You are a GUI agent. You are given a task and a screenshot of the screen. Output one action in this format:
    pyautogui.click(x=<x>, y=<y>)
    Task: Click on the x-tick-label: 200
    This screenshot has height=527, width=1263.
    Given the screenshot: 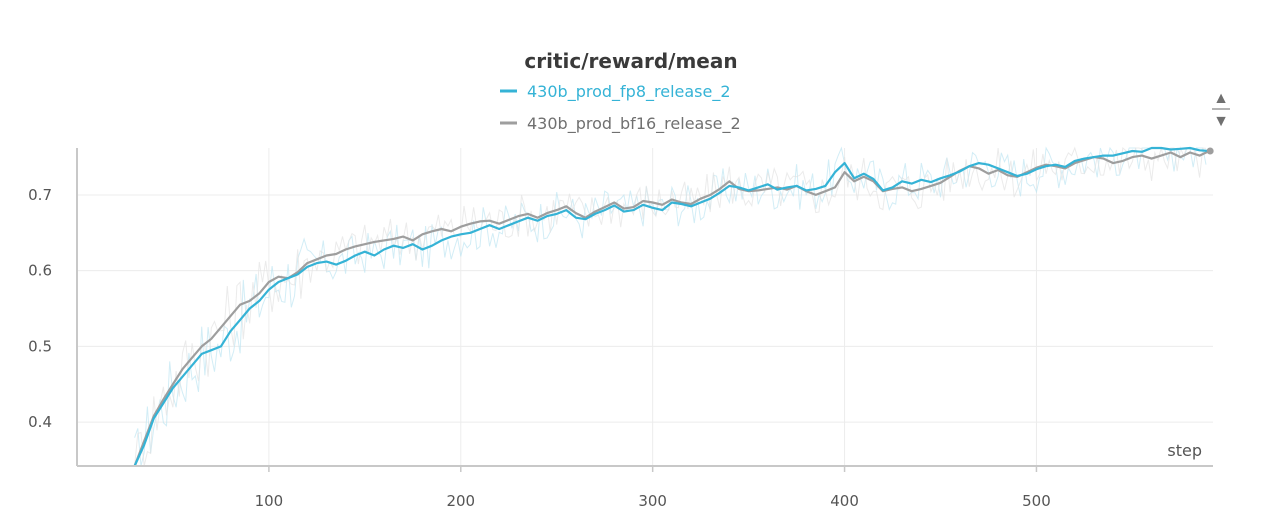 What is the action you would take?
    pyautogui.click(x=460, y=501)
    